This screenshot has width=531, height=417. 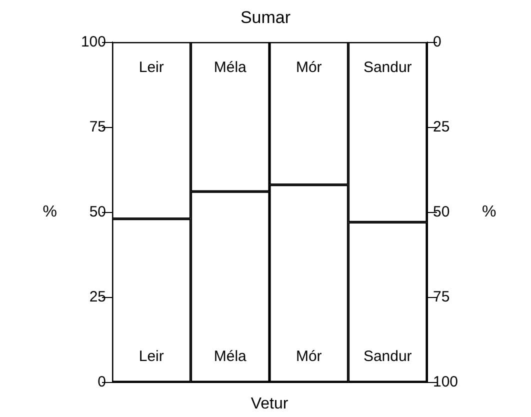 I want to click on category-label: Méla, so click(x=230, y=67).